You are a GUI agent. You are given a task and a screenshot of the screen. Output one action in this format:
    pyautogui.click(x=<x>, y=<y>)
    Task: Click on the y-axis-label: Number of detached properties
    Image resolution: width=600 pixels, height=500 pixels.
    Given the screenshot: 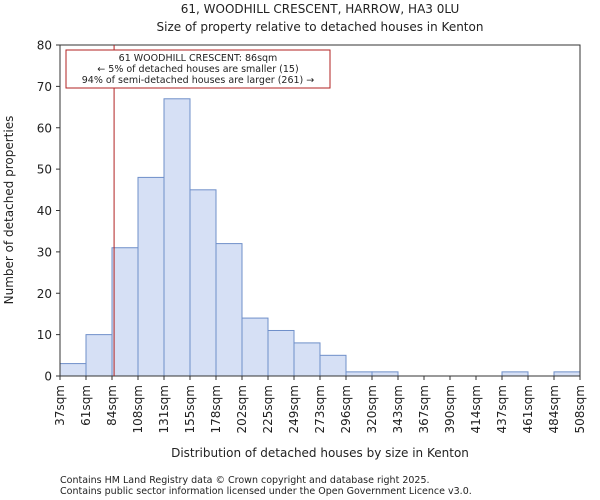 What is the action you would take?
    pyautogui.click(x=9, y=210)
    